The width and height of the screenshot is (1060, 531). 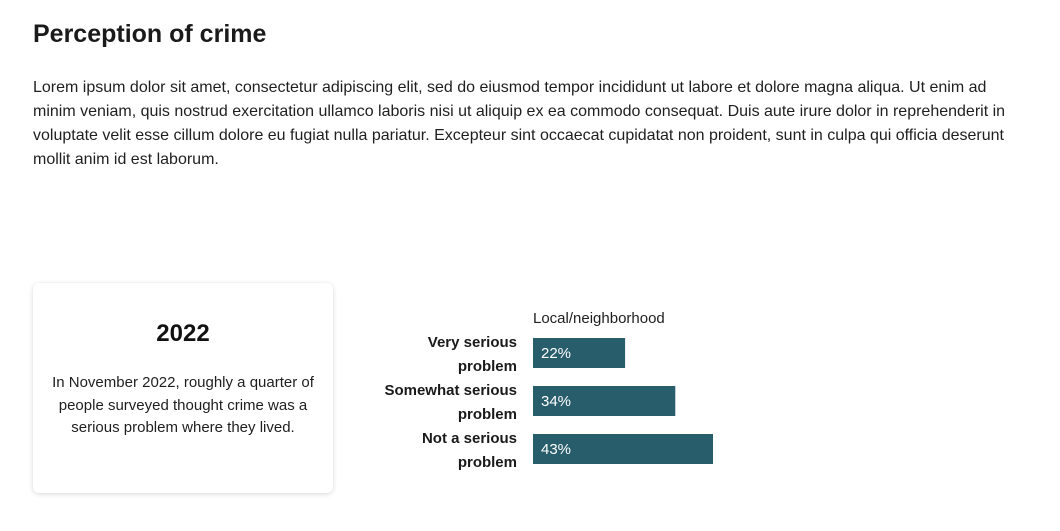 I want to click on bar-value-label: 22%, so click(x=556, y=353).